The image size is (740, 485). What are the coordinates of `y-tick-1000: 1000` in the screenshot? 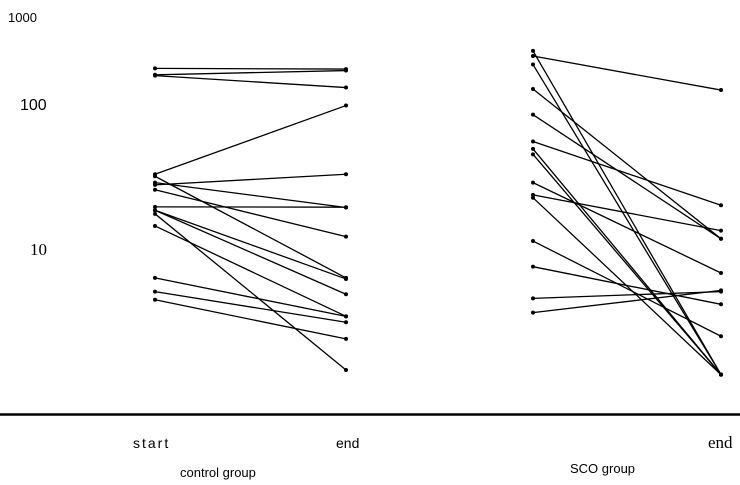 It's located at (22, 17).